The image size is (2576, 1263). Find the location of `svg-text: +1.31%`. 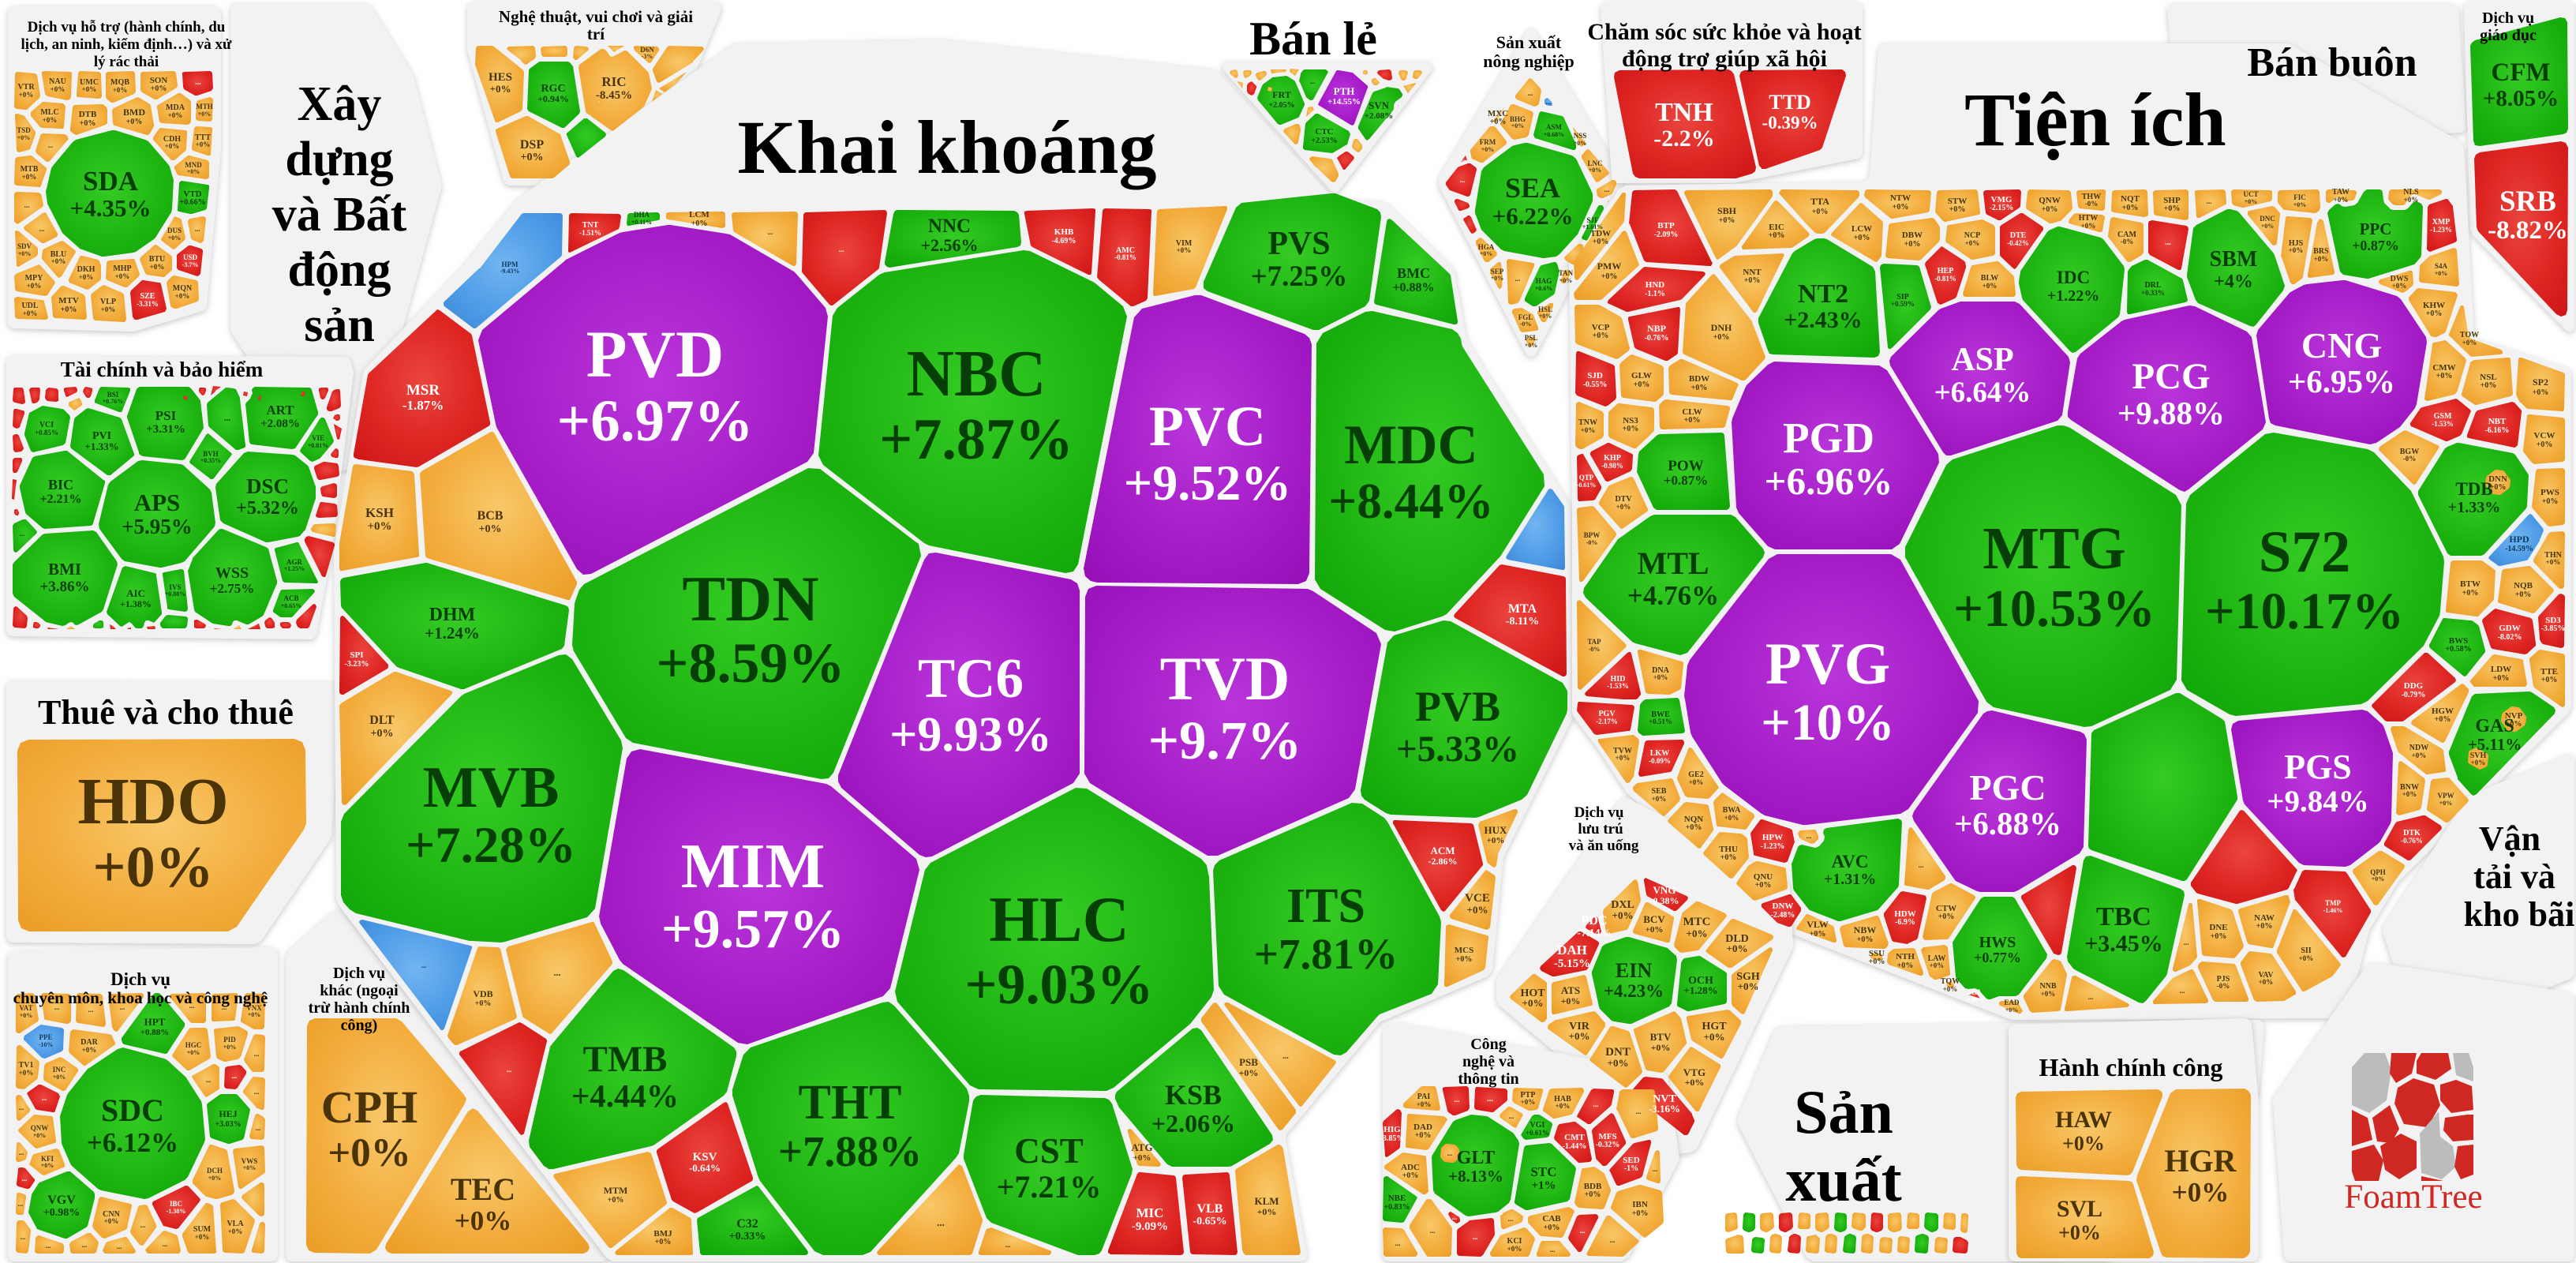

svg-text: +1.31% is located at coordinates (1850, 879).